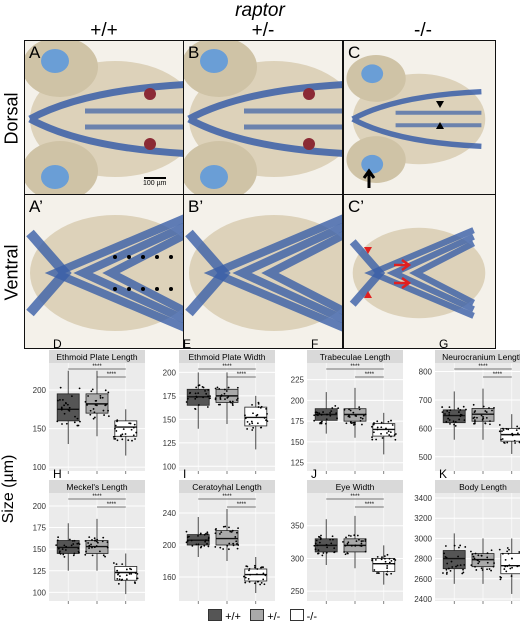 The image size is (520, 629). Describe the element at coordinates (355, 497) in the screenshot. I see `significance-label: ****` at that location.